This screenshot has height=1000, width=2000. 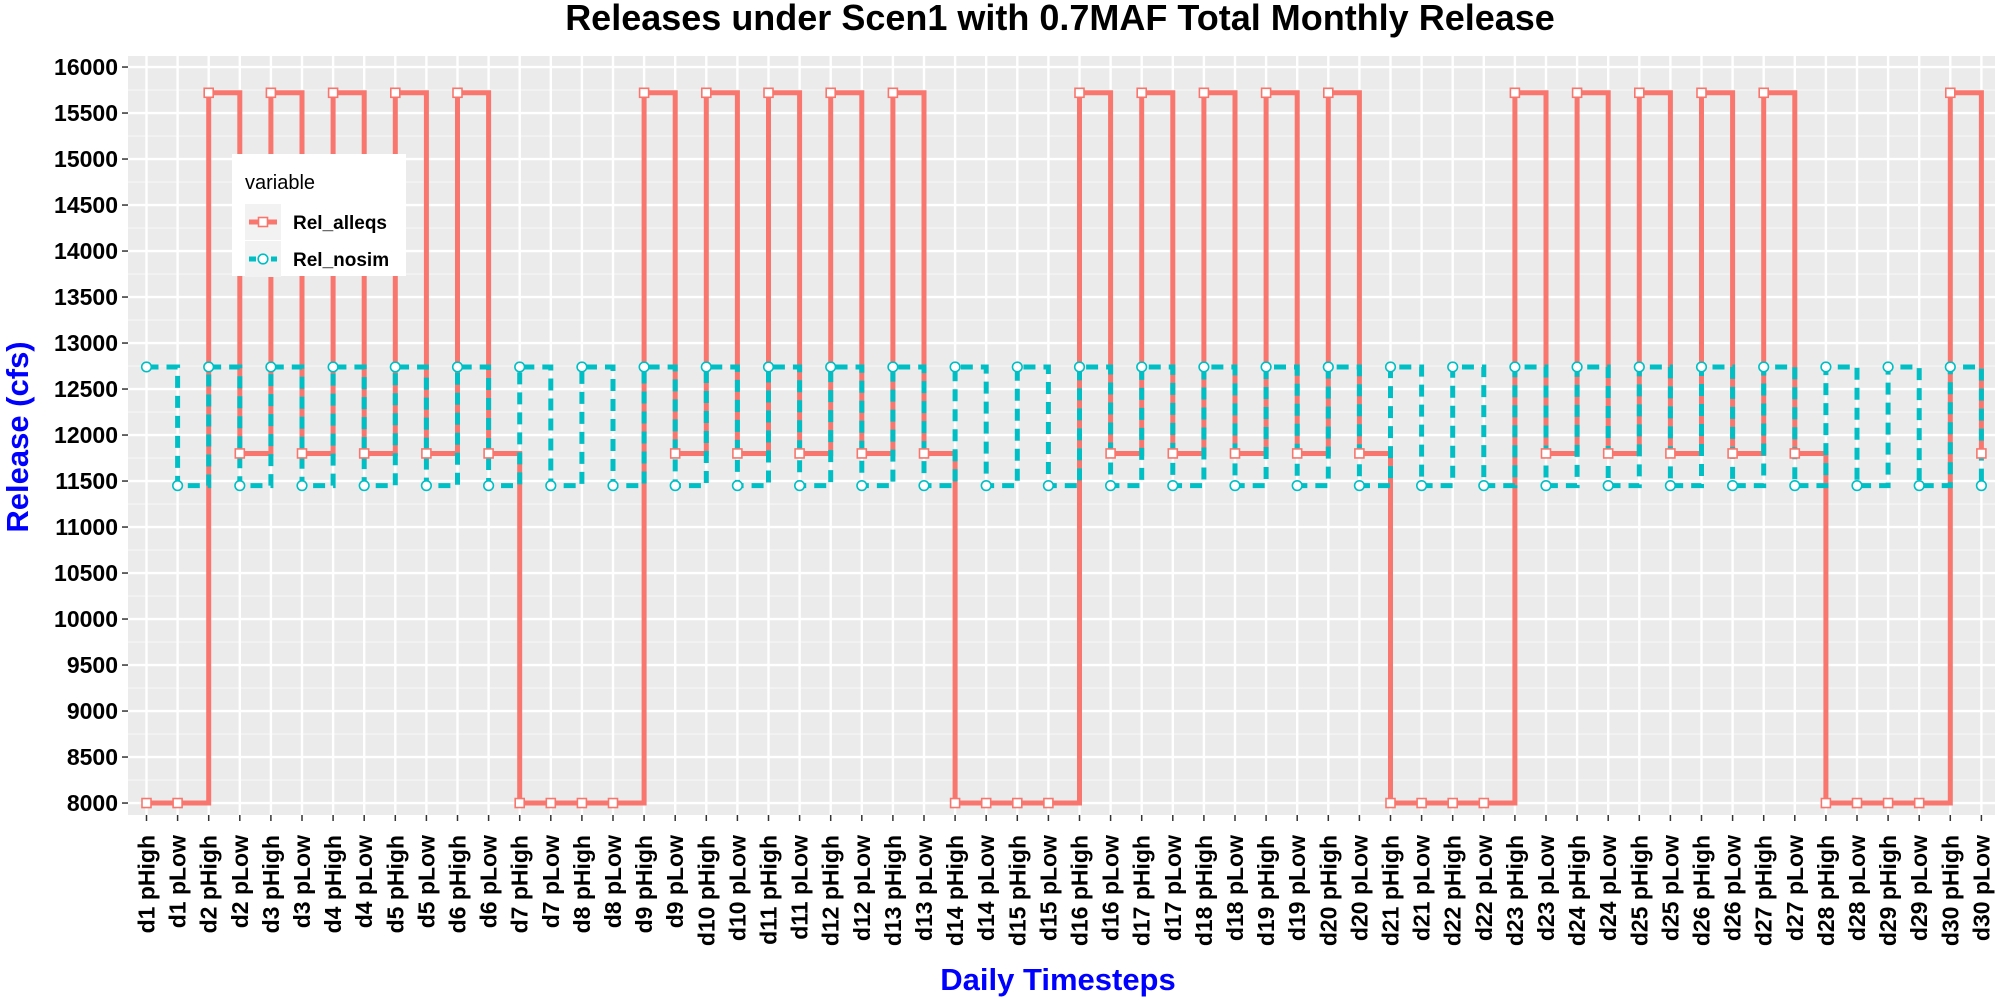 I want to click on x-tick-label: d12 pHigh, so click(x=831, y=890).